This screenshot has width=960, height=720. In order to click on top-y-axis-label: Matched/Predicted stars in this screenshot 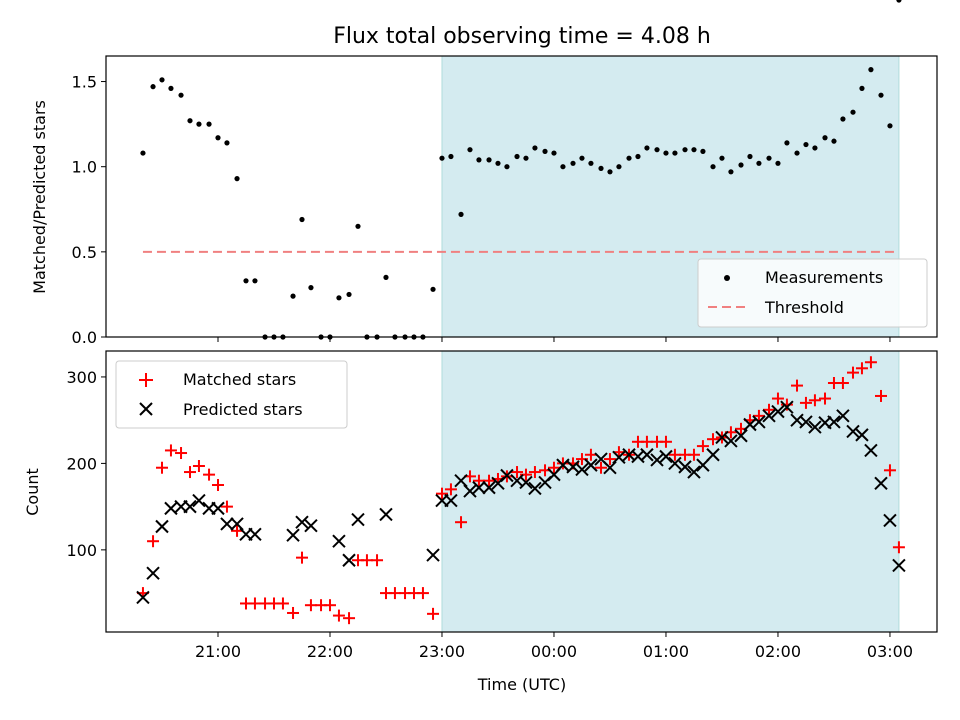, I will do `click(39, 197)`.